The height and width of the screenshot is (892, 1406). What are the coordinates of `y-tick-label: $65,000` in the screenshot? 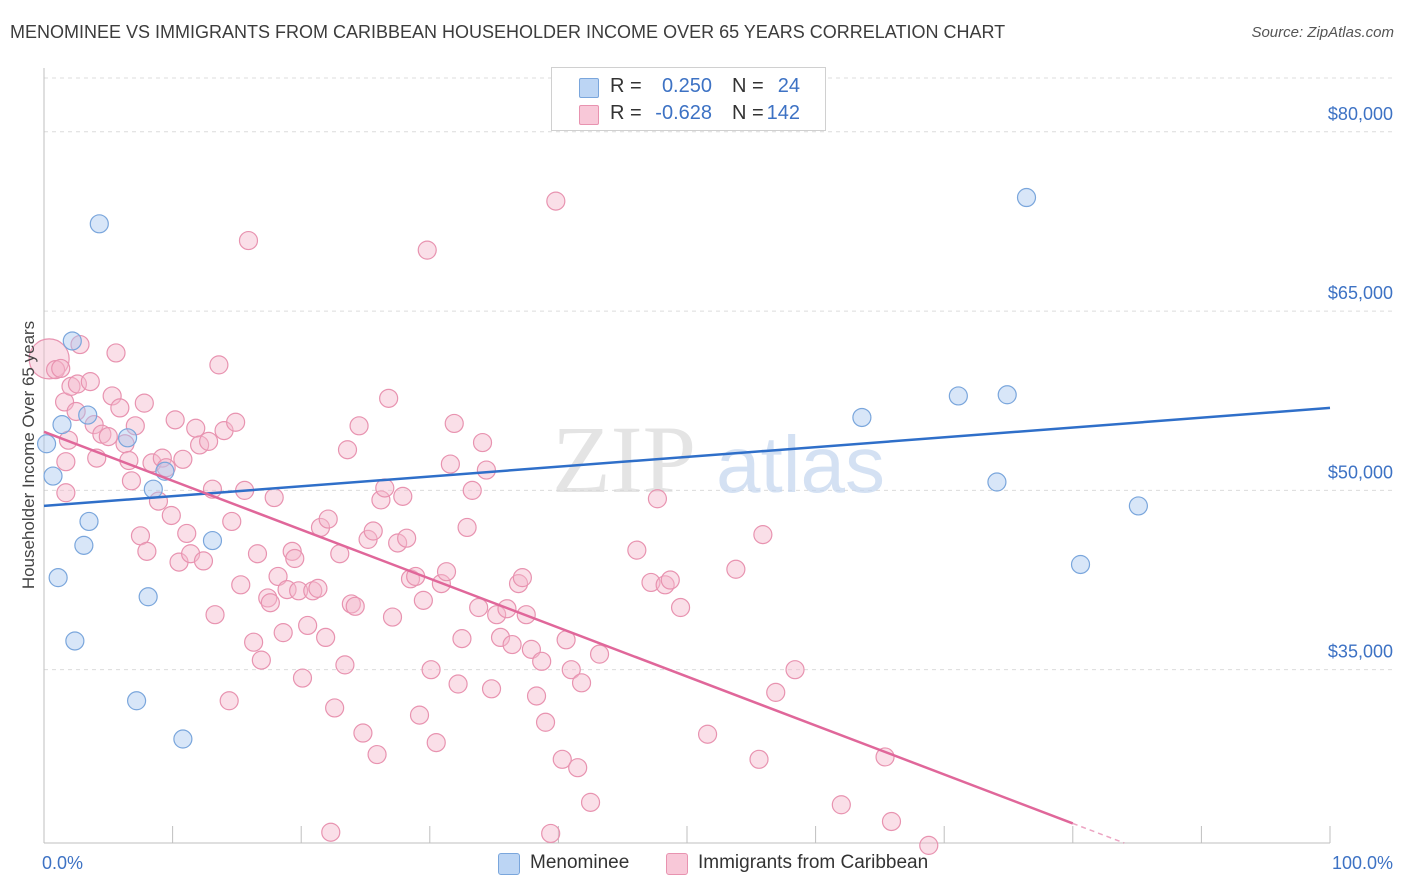 It's located at (1360, 293).